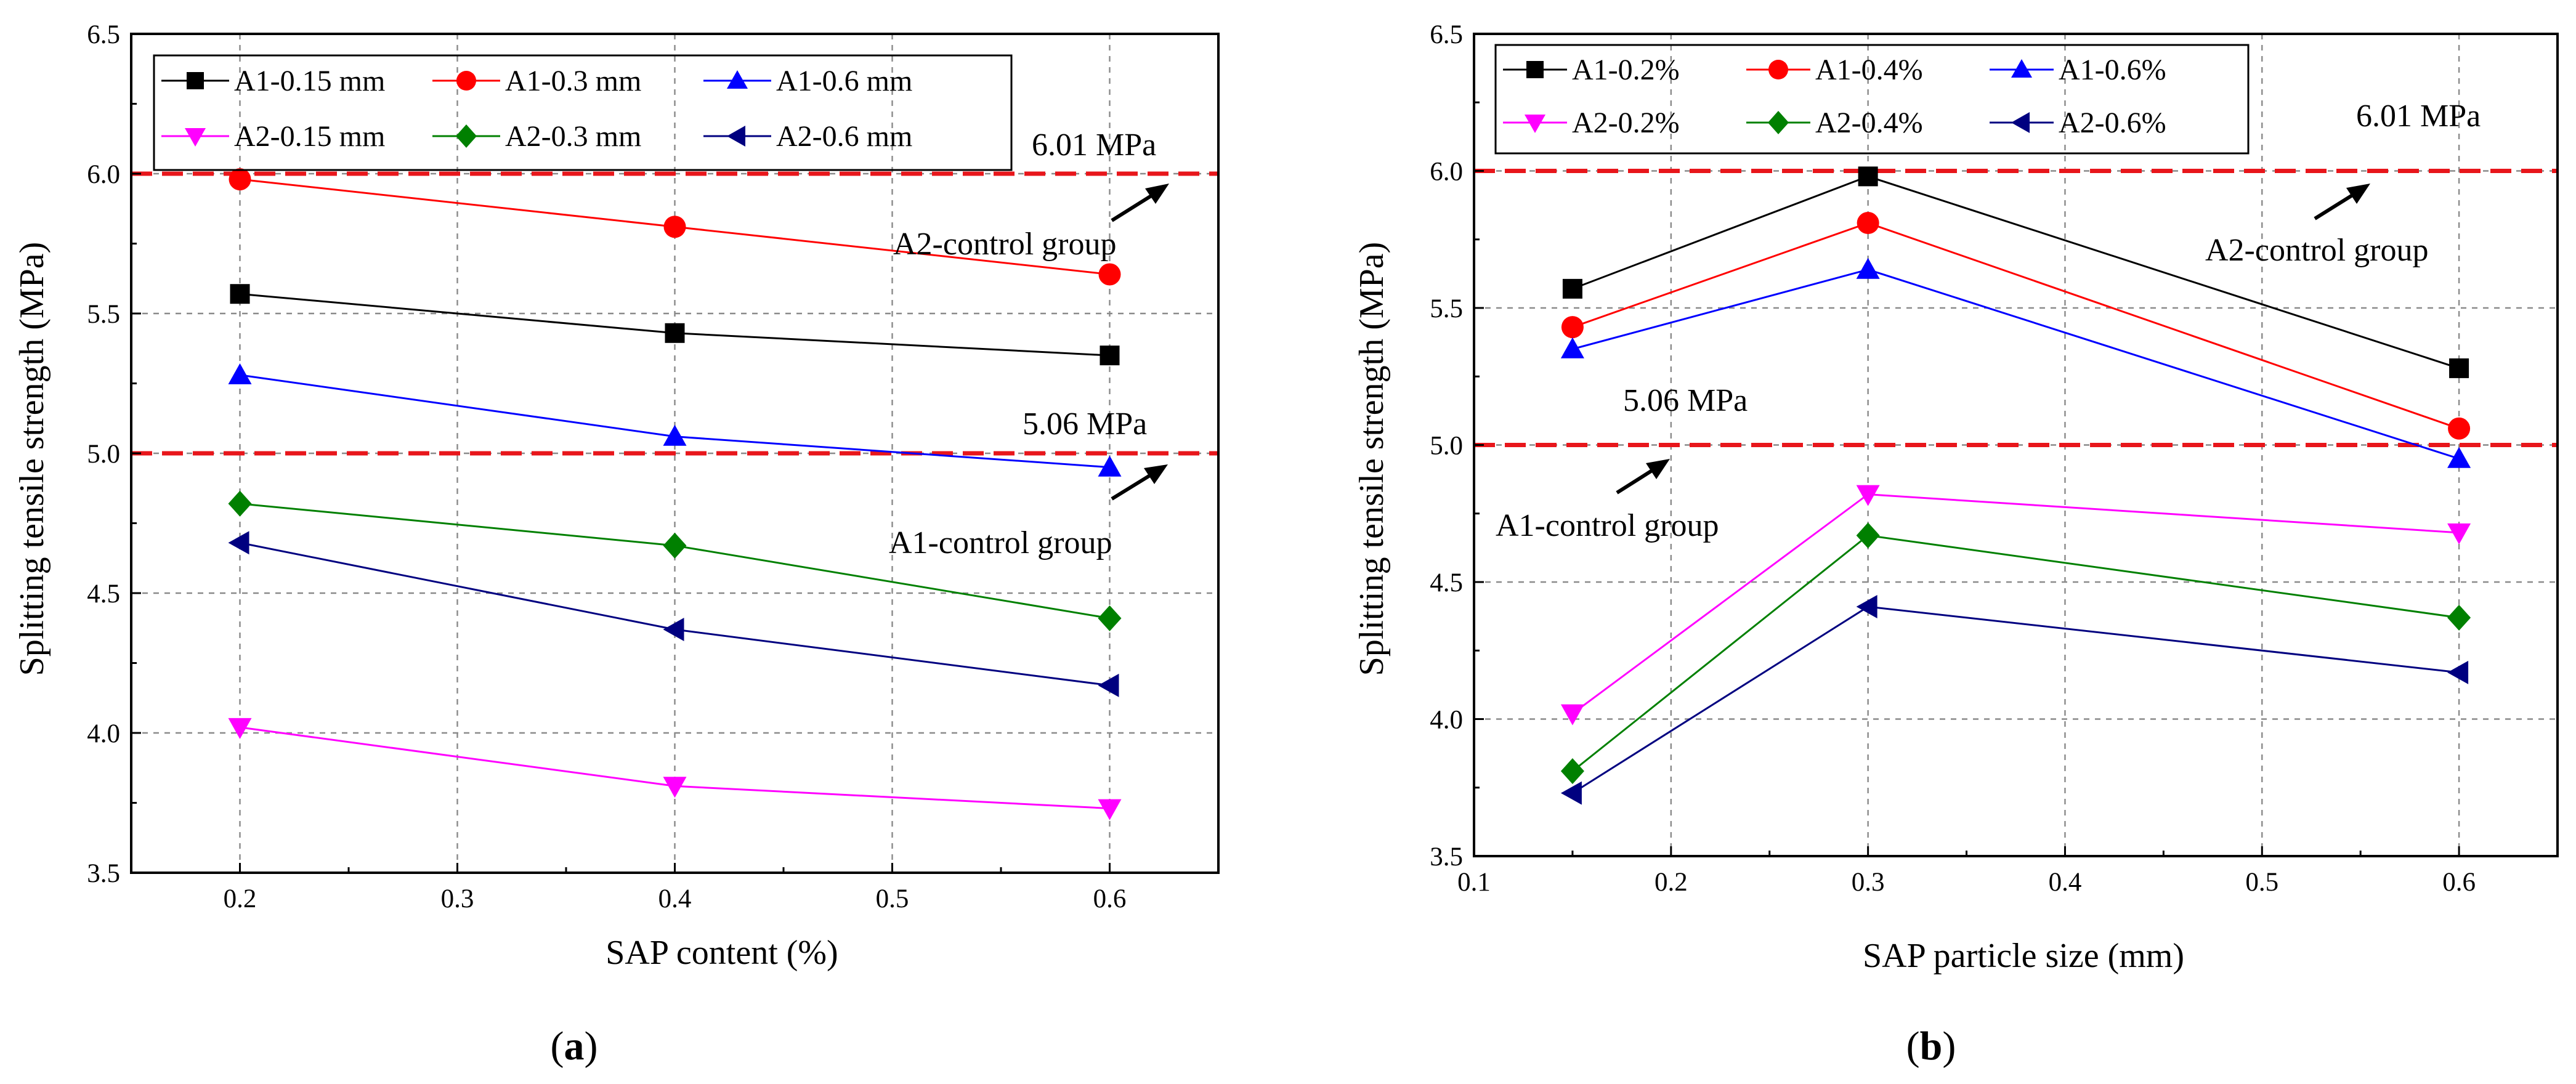  I want to click on panel-b-annotation-a1-control: A1-control group, so click(1607, 525).